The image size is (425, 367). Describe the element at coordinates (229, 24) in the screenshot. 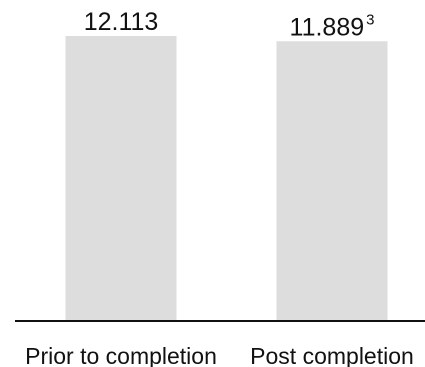

I see `value-labels-group: 12.113 11.889 3` at that location.